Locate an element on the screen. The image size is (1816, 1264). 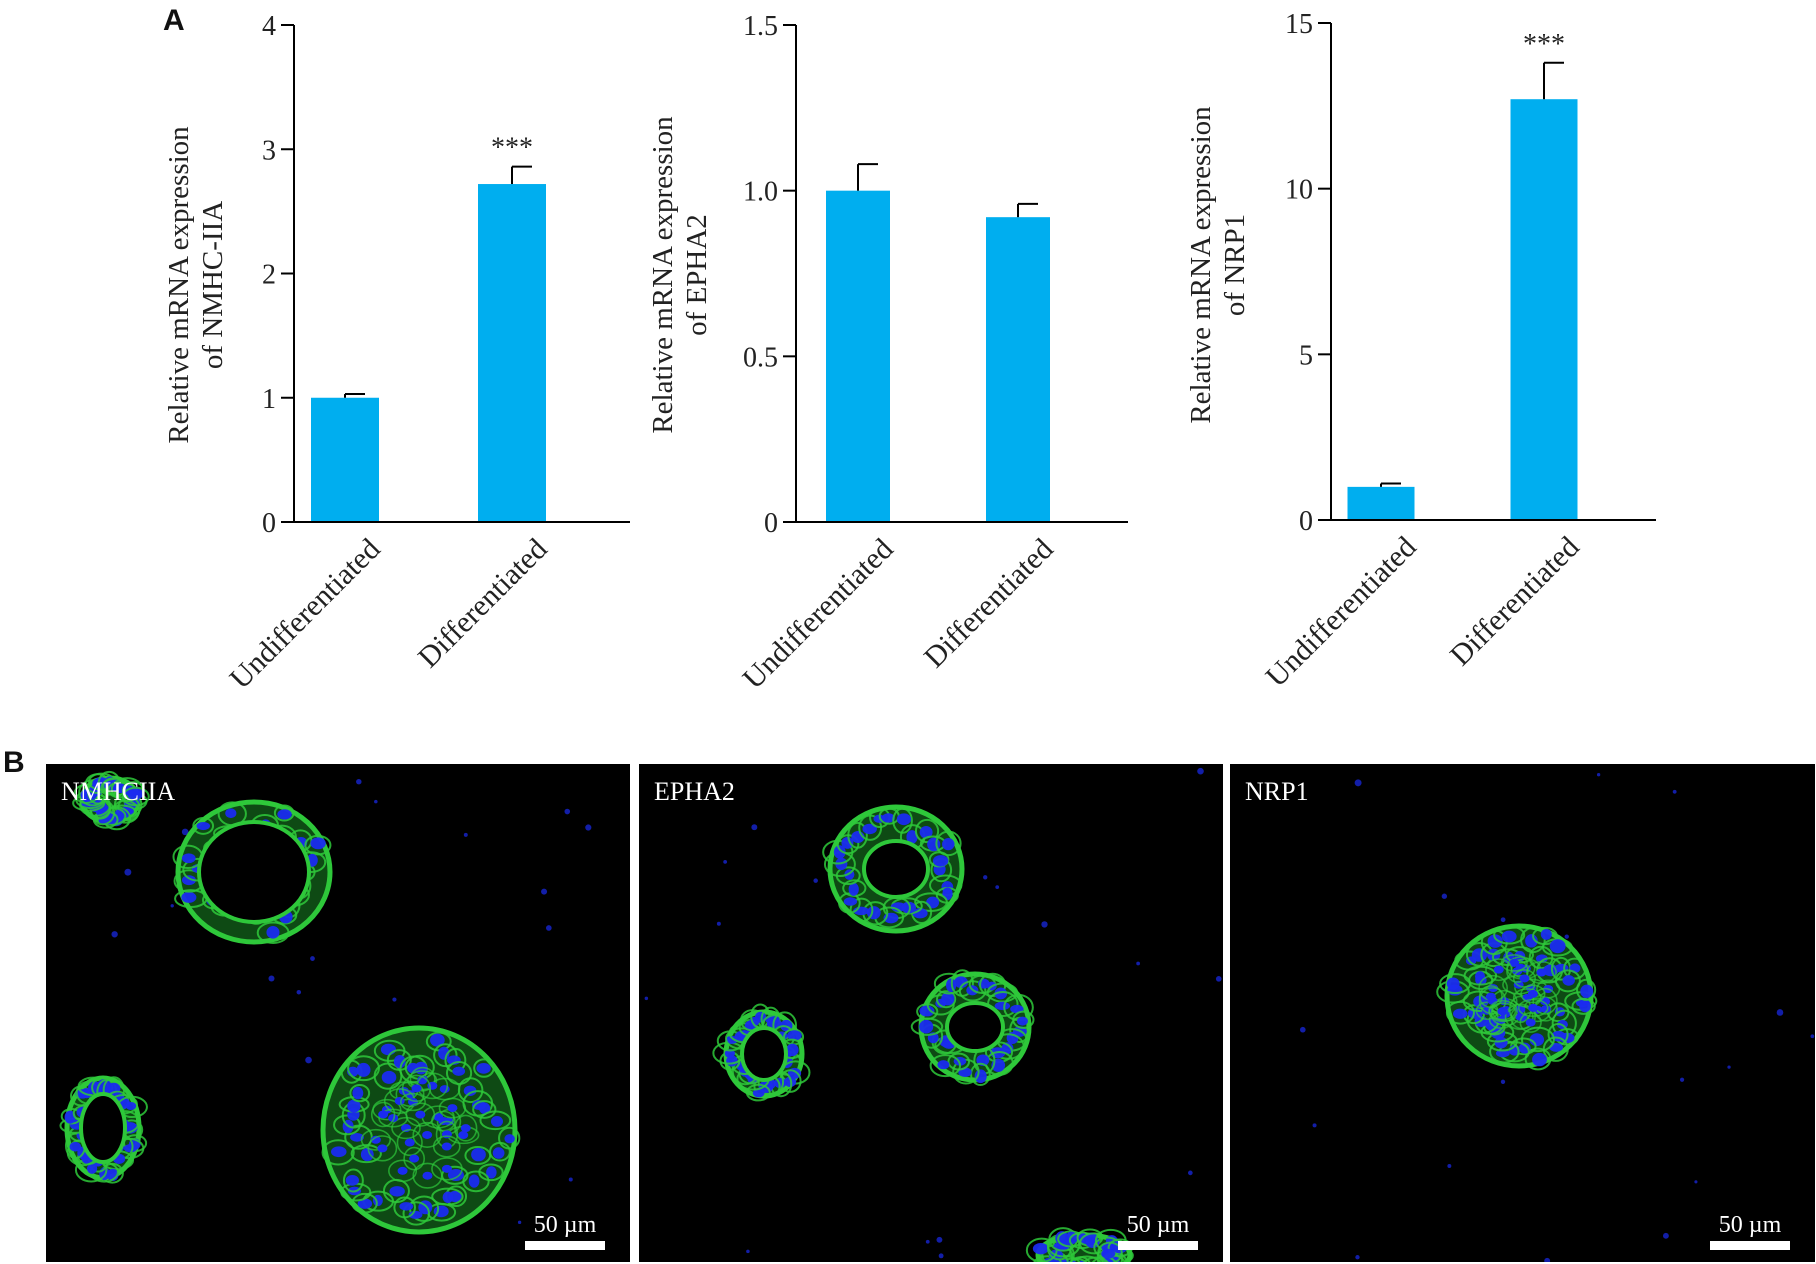
y-tick-label: 5 is located at coordinates (1306, 355).